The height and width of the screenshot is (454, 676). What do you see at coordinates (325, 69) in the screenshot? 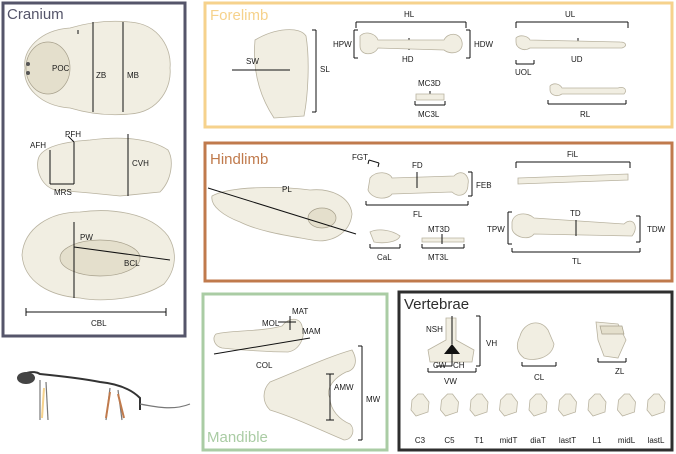
I see `sl-label: SL` at bounding box center [325, 69].